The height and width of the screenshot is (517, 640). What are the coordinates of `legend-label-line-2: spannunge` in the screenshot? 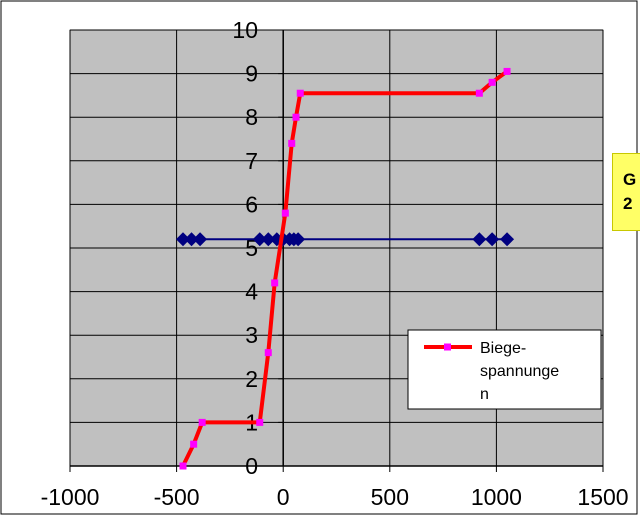 It's located at (519, 371).